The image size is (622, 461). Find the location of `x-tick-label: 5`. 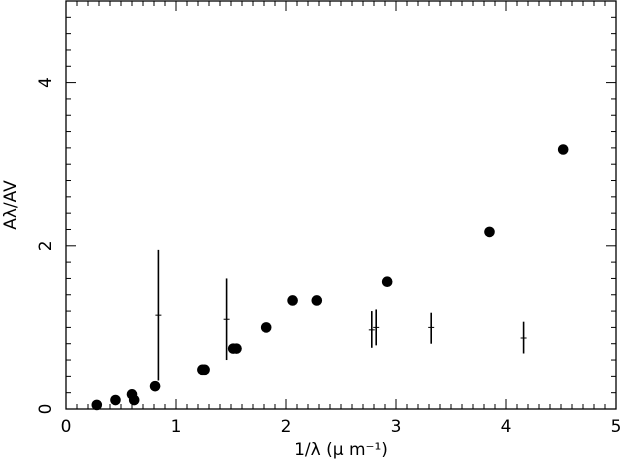

x-tick-label: 5 is located at coordinates (616, 427).